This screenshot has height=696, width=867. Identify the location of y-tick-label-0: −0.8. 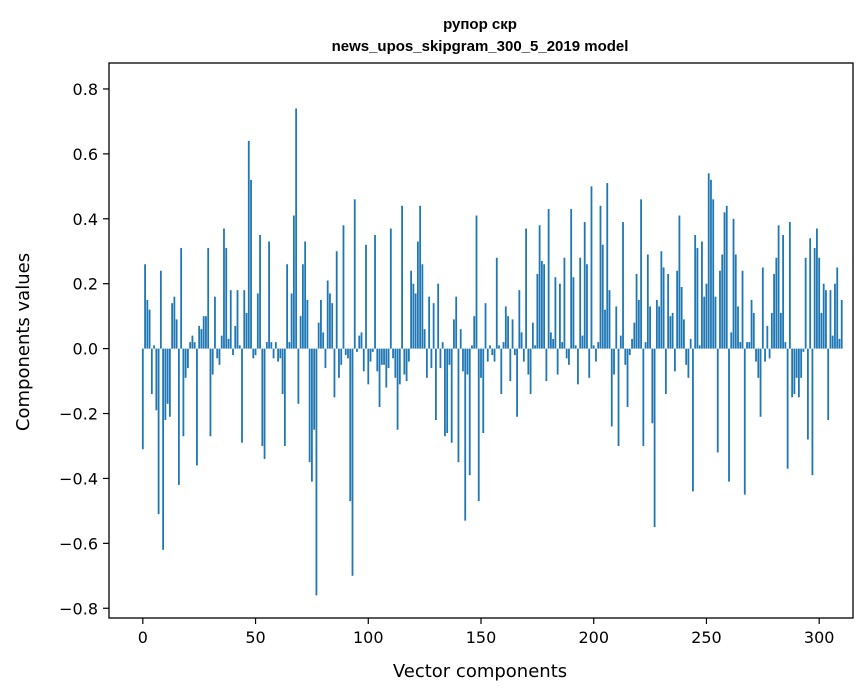
(78, 608).